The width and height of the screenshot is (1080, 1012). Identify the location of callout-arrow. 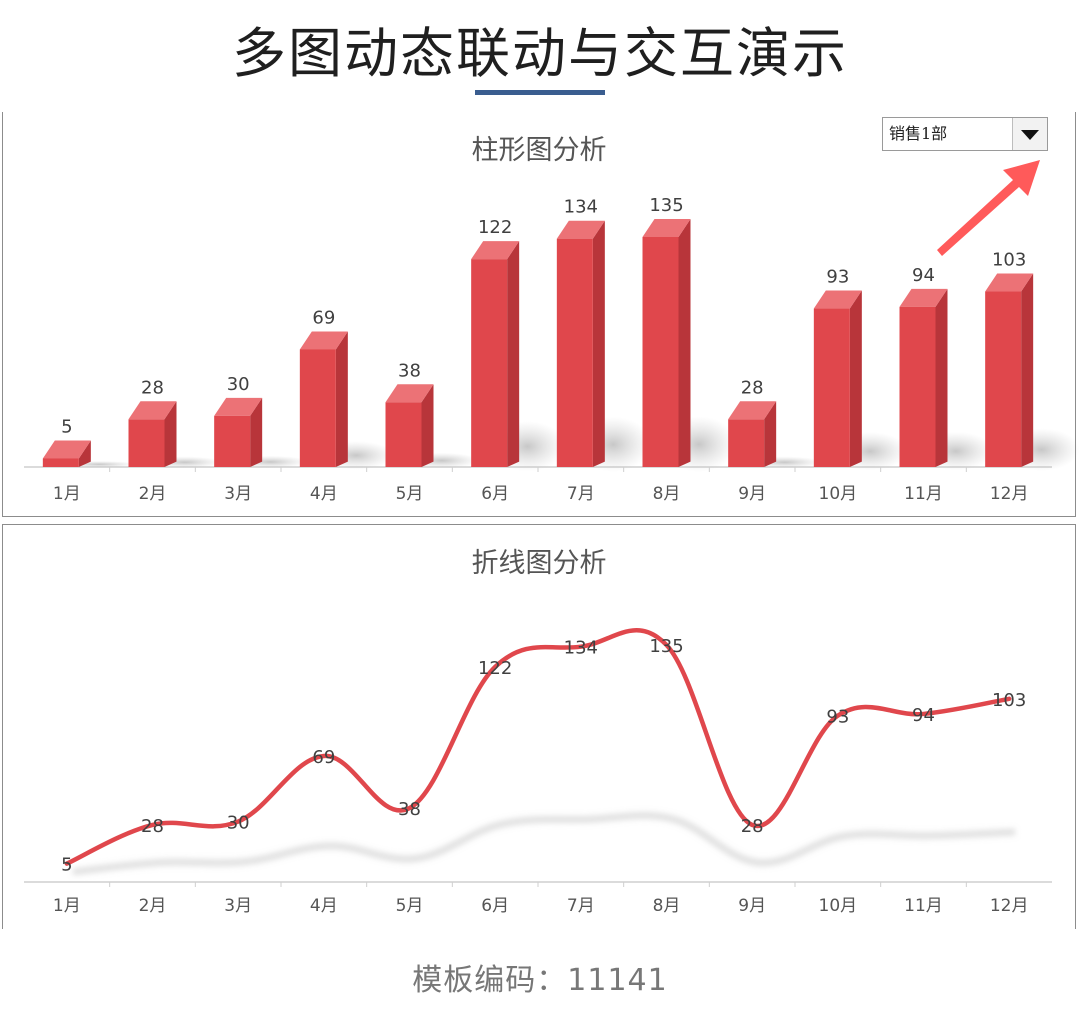
(988, 208).